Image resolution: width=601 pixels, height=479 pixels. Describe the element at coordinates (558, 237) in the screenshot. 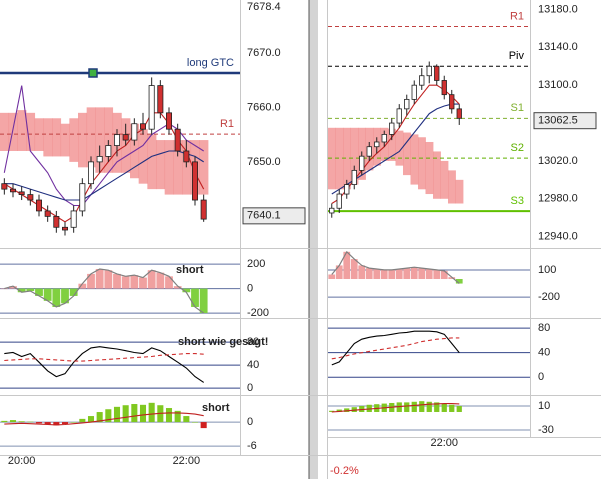

I see `y-tick-label: 12940.0` at that location.